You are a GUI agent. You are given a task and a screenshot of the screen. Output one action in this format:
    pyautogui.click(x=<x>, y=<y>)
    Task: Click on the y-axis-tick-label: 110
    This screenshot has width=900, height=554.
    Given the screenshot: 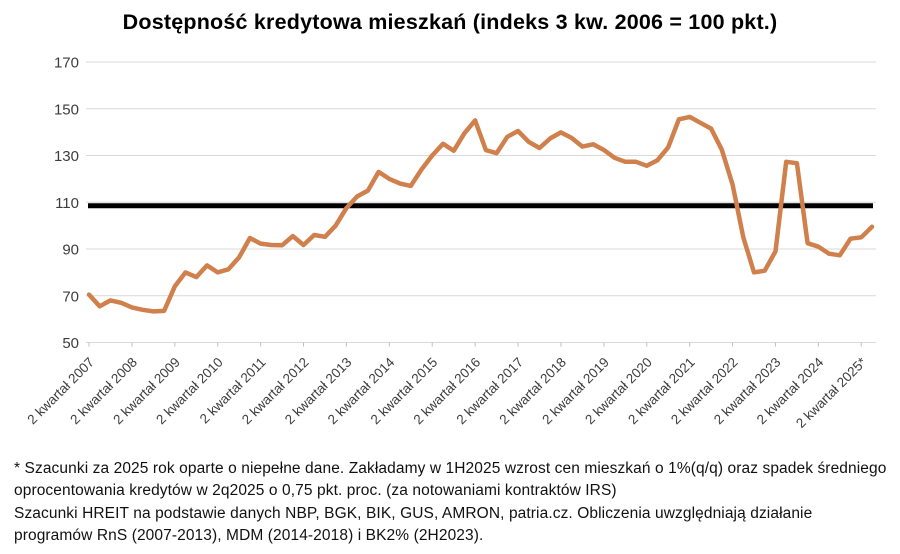 What is the action you would take?
    pyautogui.click(x=67, y=203)
    